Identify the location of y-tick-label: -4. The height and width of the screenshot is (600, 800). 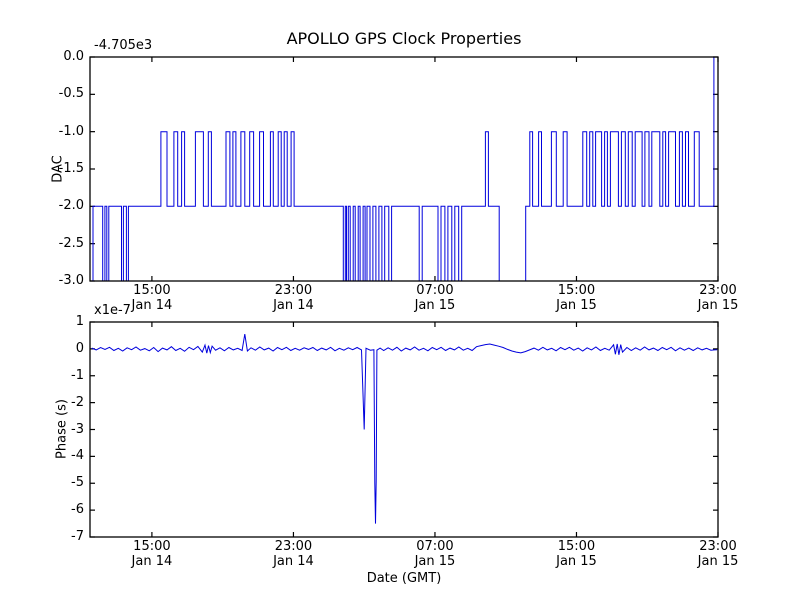
(77, 456).